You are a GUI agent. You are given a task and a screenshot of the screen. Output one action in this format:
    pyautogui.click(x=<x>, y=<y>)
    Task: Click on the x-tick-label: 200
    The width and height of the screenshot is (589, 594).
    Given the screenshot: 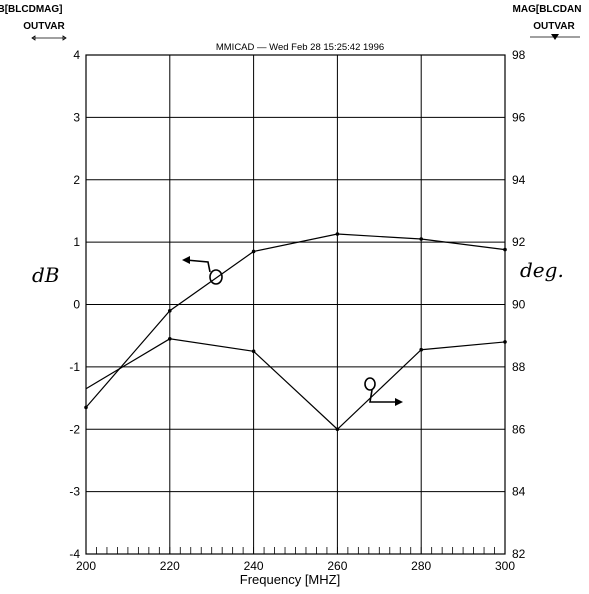 What is the action you would take?
    pyautogui.click(x=86, y=566)
    